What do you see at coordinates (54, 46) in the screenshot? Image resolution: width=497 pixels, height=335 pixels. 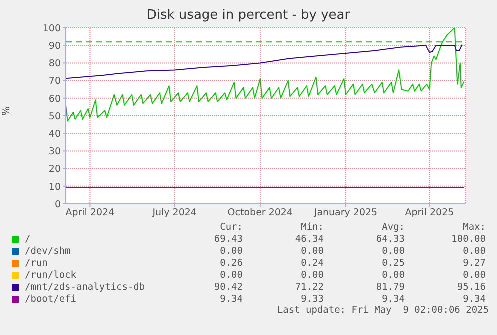 I see `y-tick-label: 90` at bounding box center [54, 46].